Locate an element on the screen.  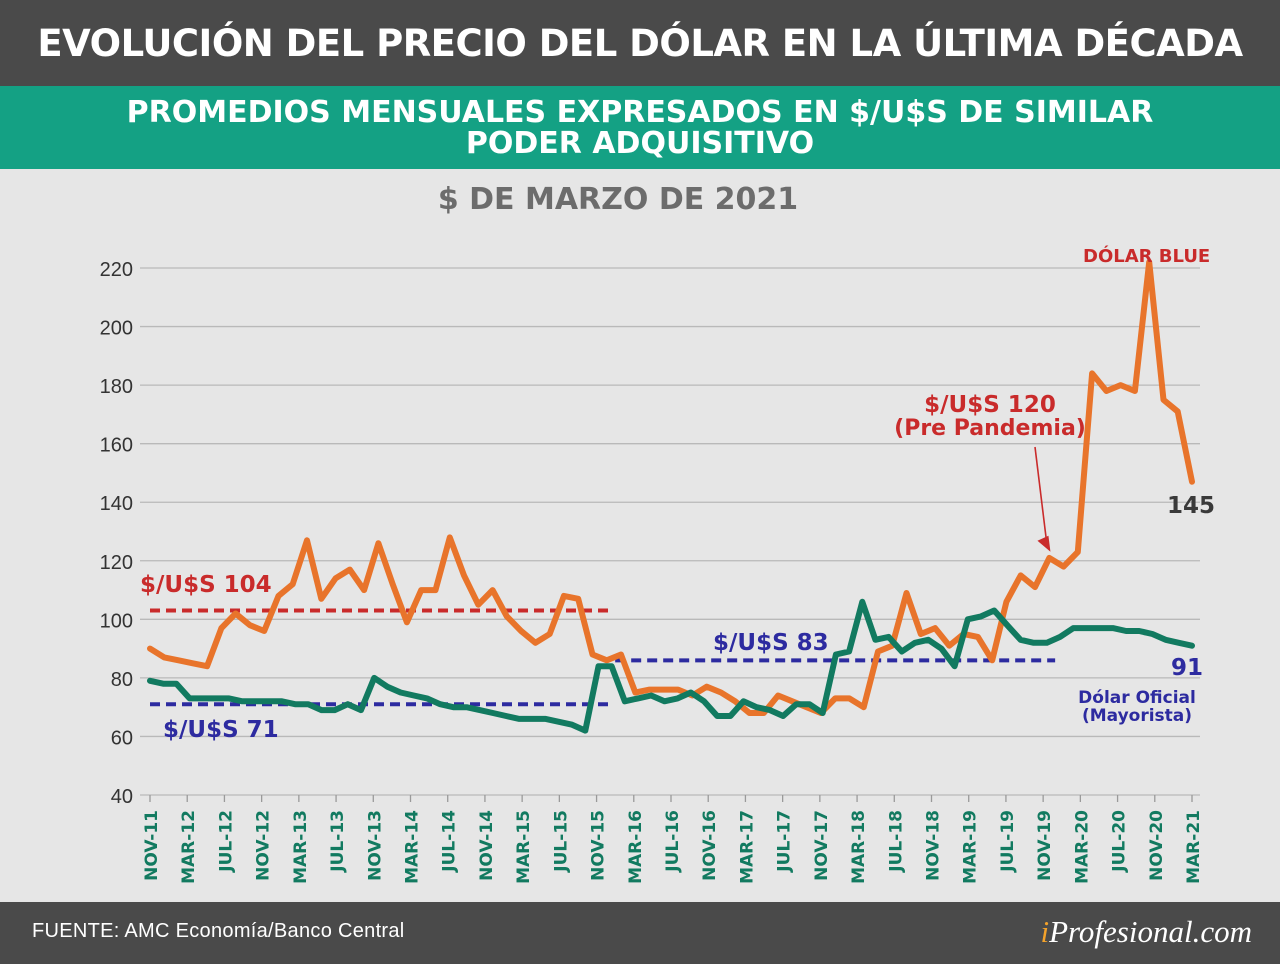
x-tick-label: MAR-21 is located at coordinates (1194, 847).